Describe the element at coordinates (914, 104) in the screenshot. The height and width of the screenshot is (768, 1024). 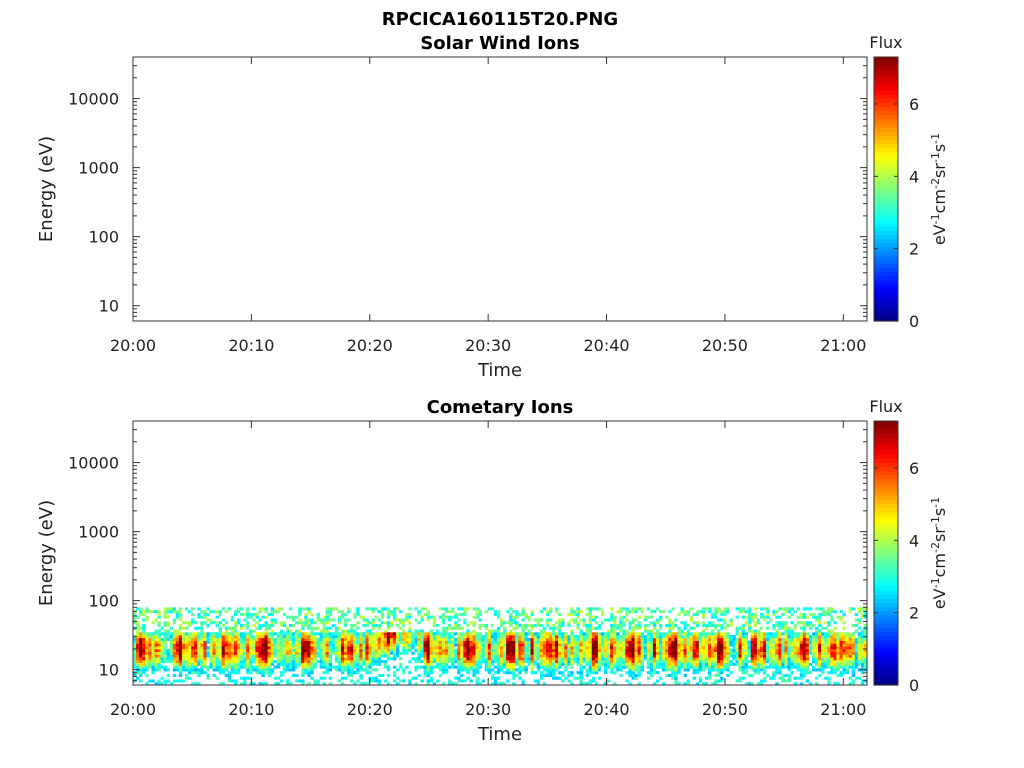
I see `colorbar-tick-label: 6` at that location.